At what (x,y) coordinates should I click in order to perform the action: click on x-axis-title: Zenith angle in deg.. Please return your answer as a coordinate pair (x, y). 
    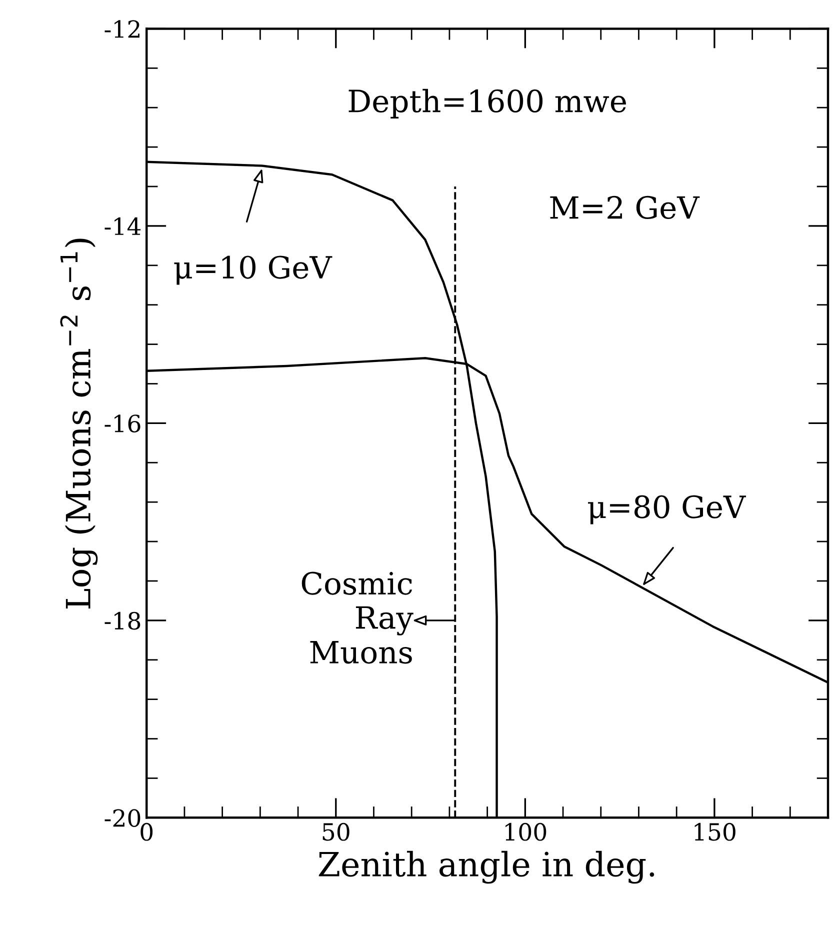
    Looking at the image, I should click on (486, 867).